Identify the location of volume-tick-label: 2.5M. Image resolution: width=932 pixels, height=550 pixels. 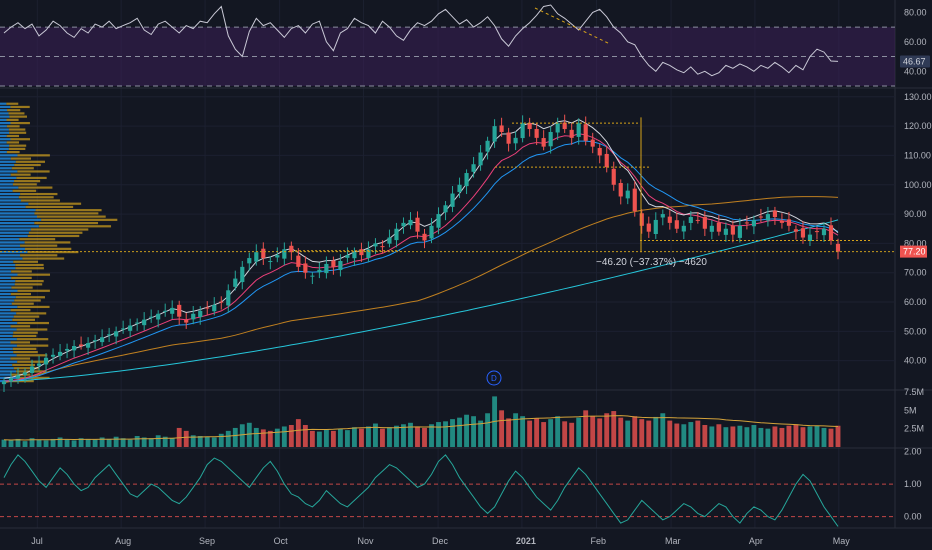
(914, 429).